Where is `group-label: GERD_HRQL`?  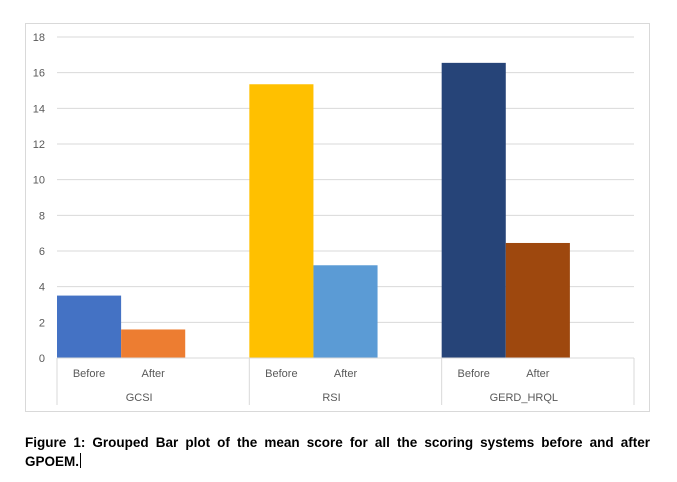 group-label: GERD_HRQL is located at coordinates (524, 398).